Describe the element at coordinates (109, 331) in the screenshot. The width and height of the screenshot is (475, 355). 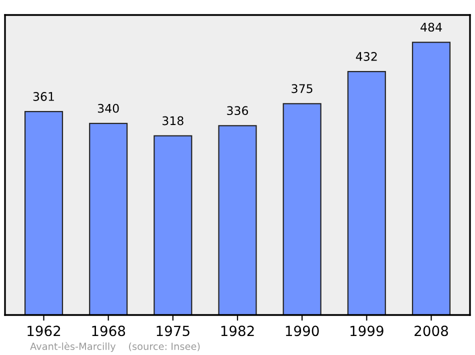
I see `x-tick-label: 1968` at that location.